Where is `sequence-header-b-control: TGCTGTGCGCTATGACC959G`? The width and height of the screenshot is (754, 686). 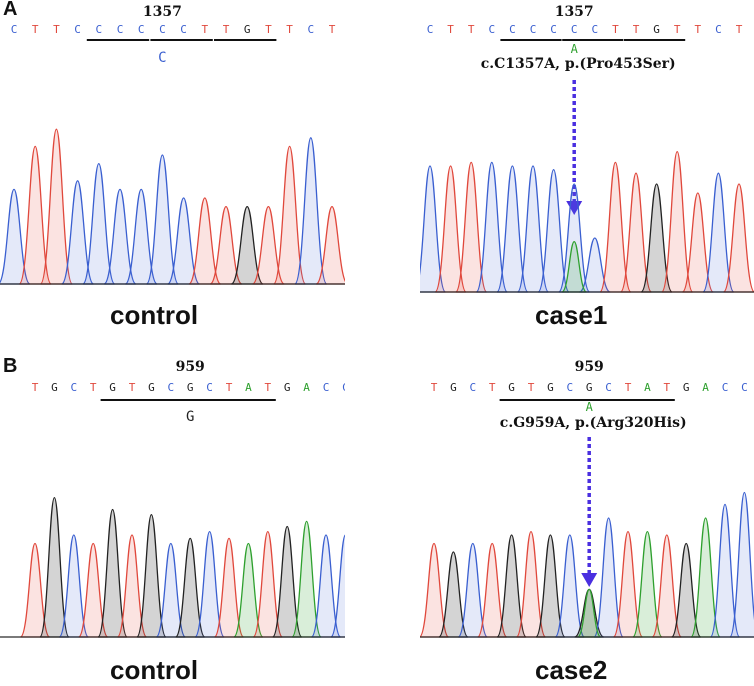 sequence-header-b-control: TGCTGTGCGCTATGACC959G is located at coordinates (188, 392).